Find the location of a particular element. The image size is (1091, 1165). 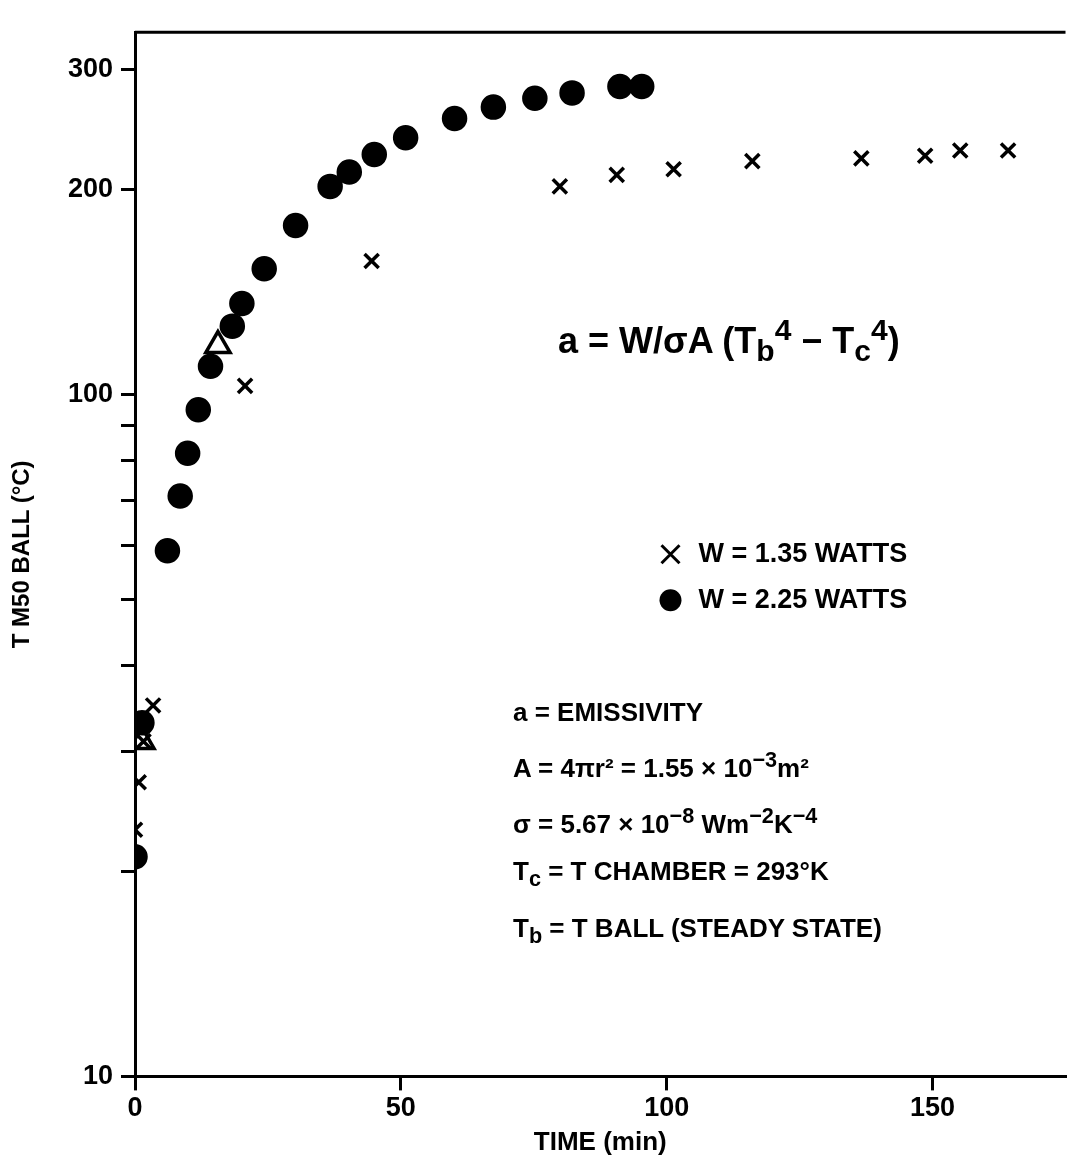

x-tick-label: 150 is located at coordinates (933, 1107).